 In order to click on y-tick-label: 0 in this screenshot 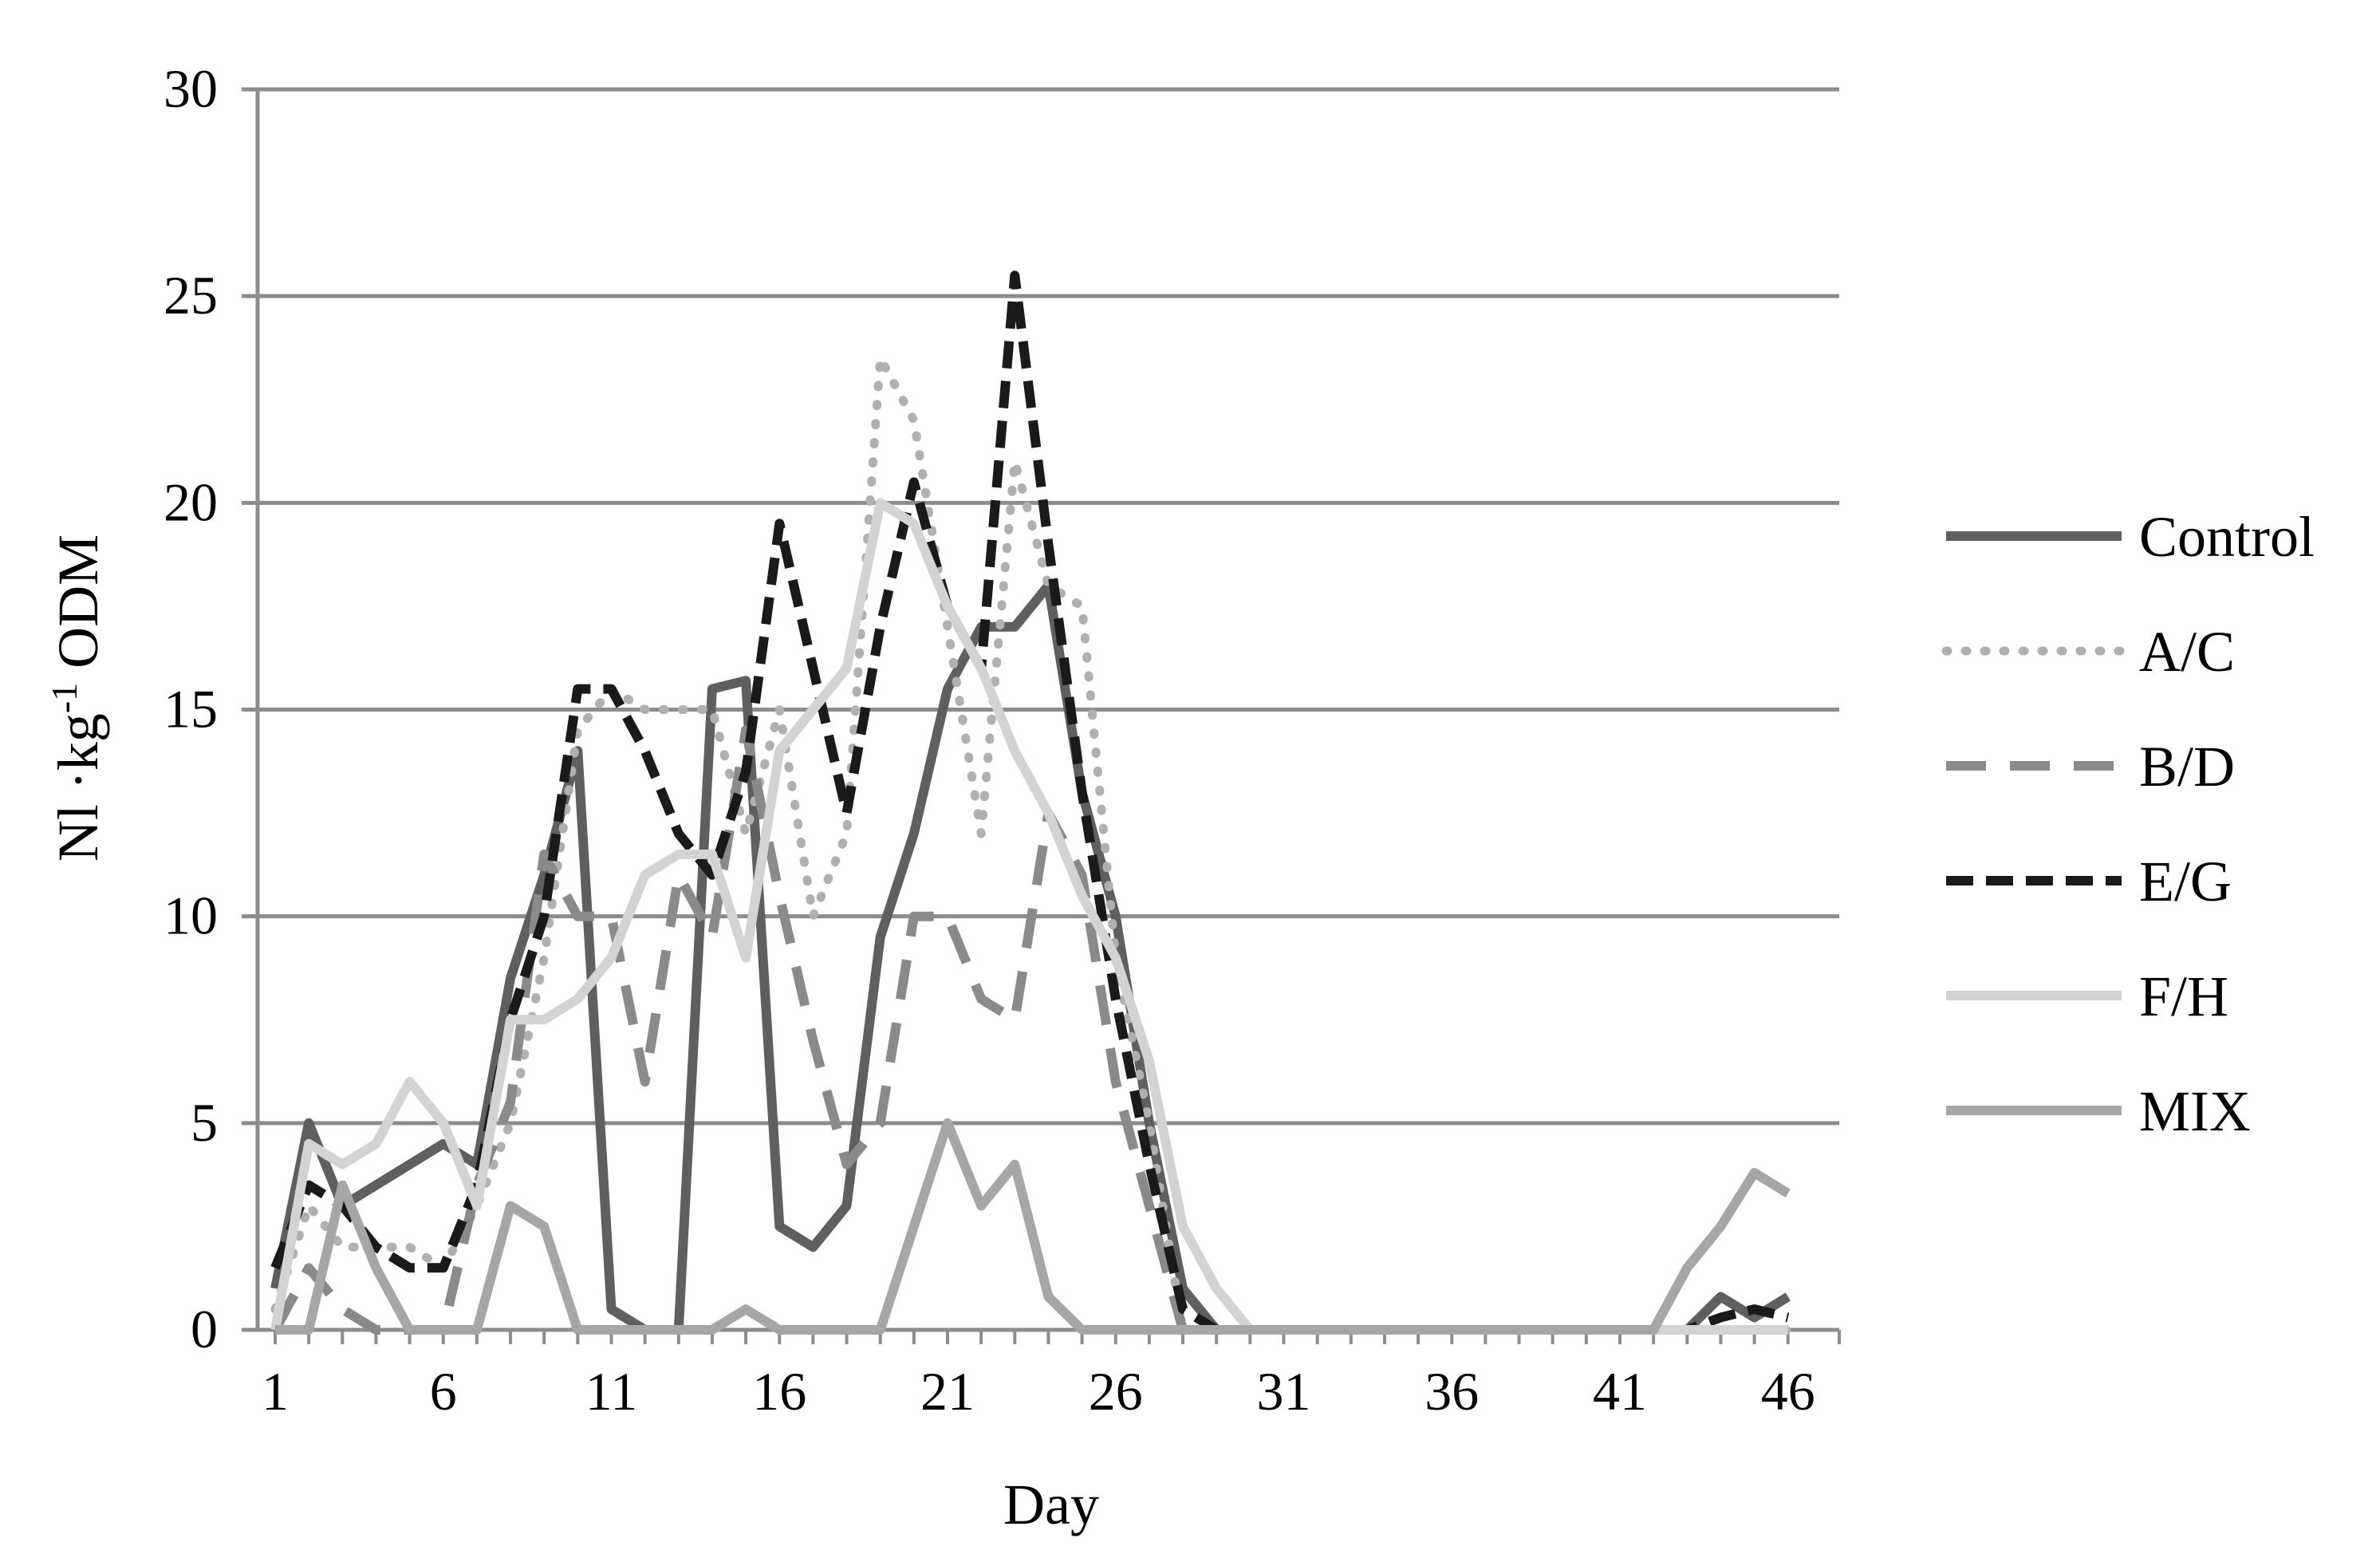, I will do `click(204, 1329)`.